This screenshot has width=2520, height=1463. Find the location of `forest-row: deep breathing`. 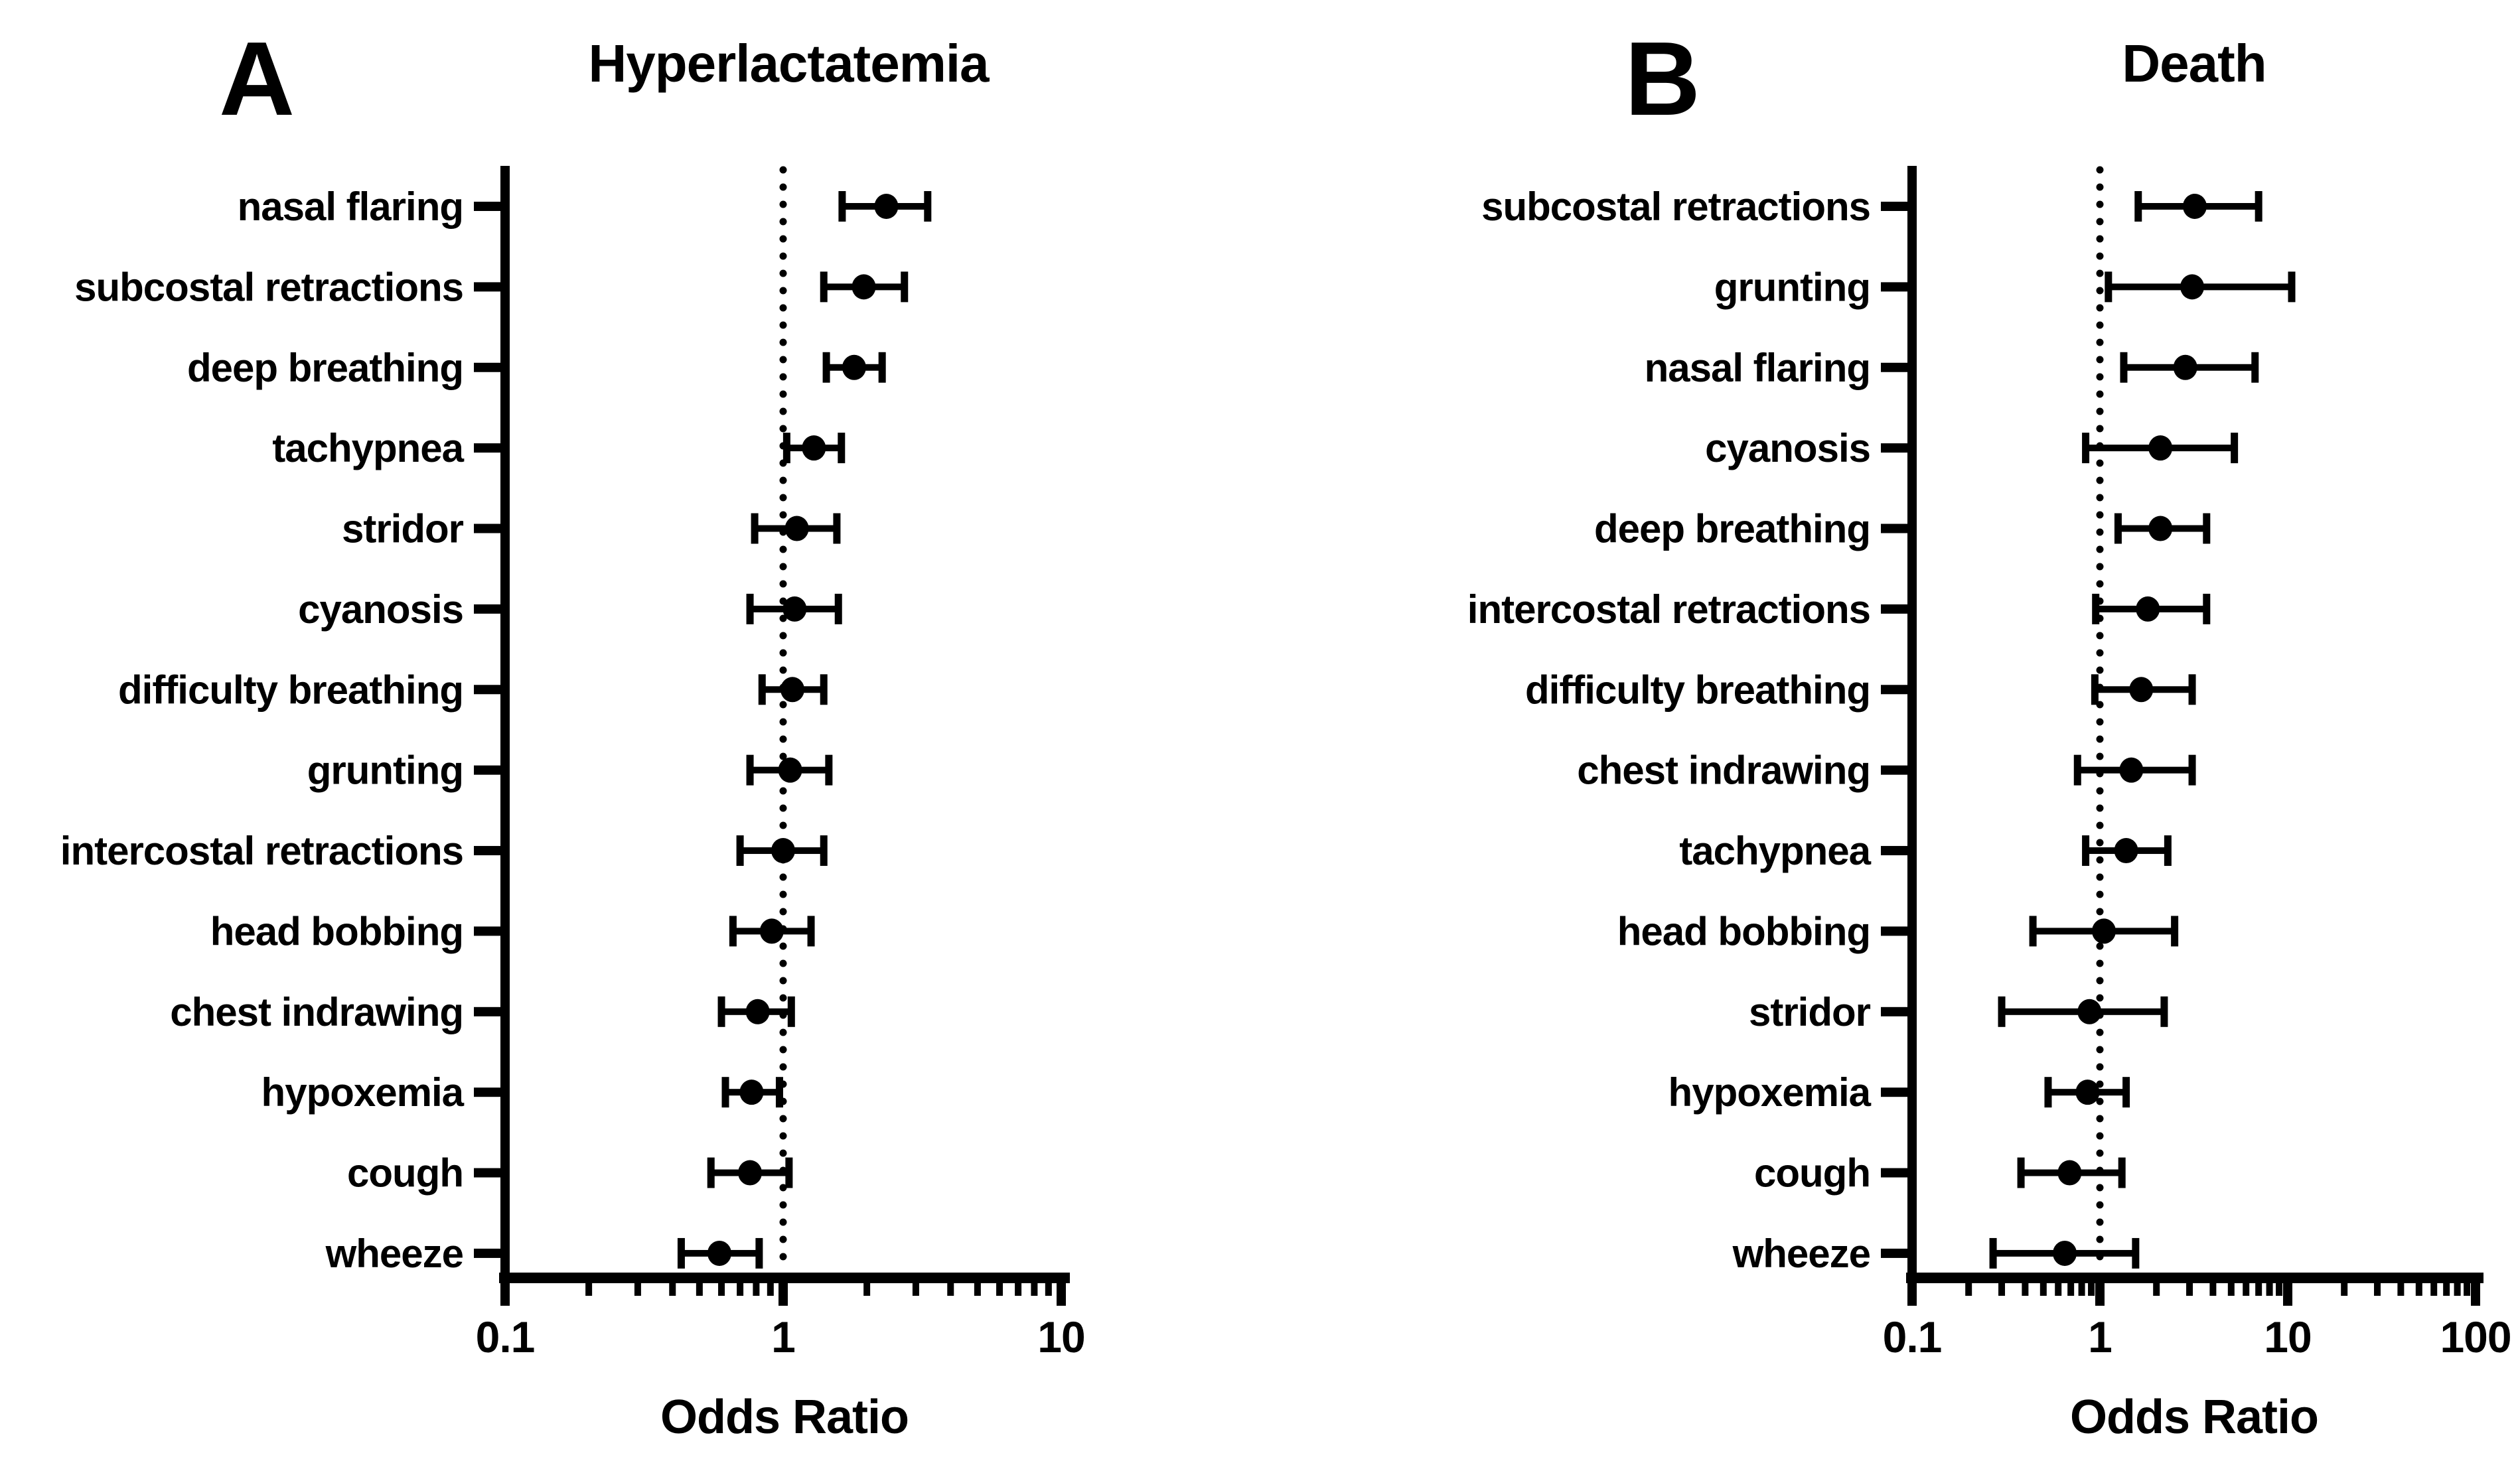

forest-row: deep breathing is located at coordinates (1902, 529).